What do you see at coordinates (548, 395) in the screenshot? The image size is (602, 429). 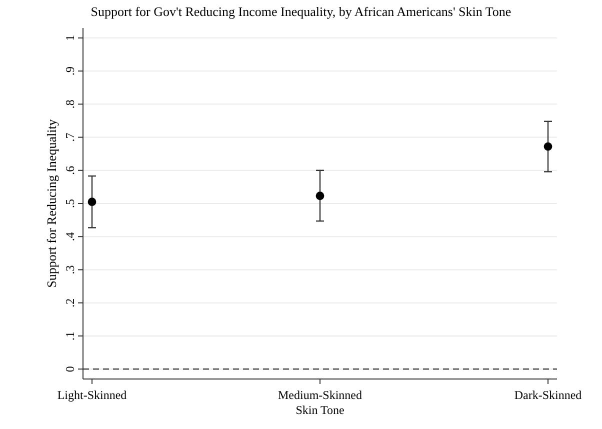 I see `x-tick-label: Dark-Skinned` at bounding box center [548, 395].